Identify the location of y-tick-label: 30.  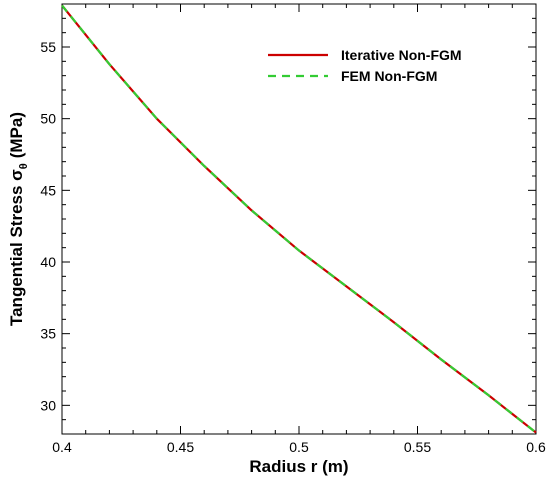
(48, 405).